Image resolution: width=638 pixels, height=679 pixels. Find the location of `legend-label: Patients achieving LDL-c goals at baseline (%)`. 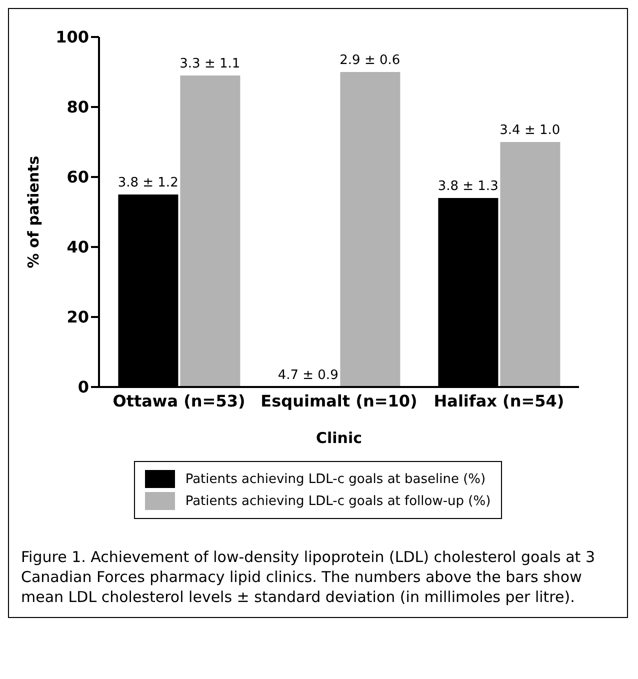

legend-label: Patients achieving LDL-c goals at baseline (%) is located at coordinates (335, 479).